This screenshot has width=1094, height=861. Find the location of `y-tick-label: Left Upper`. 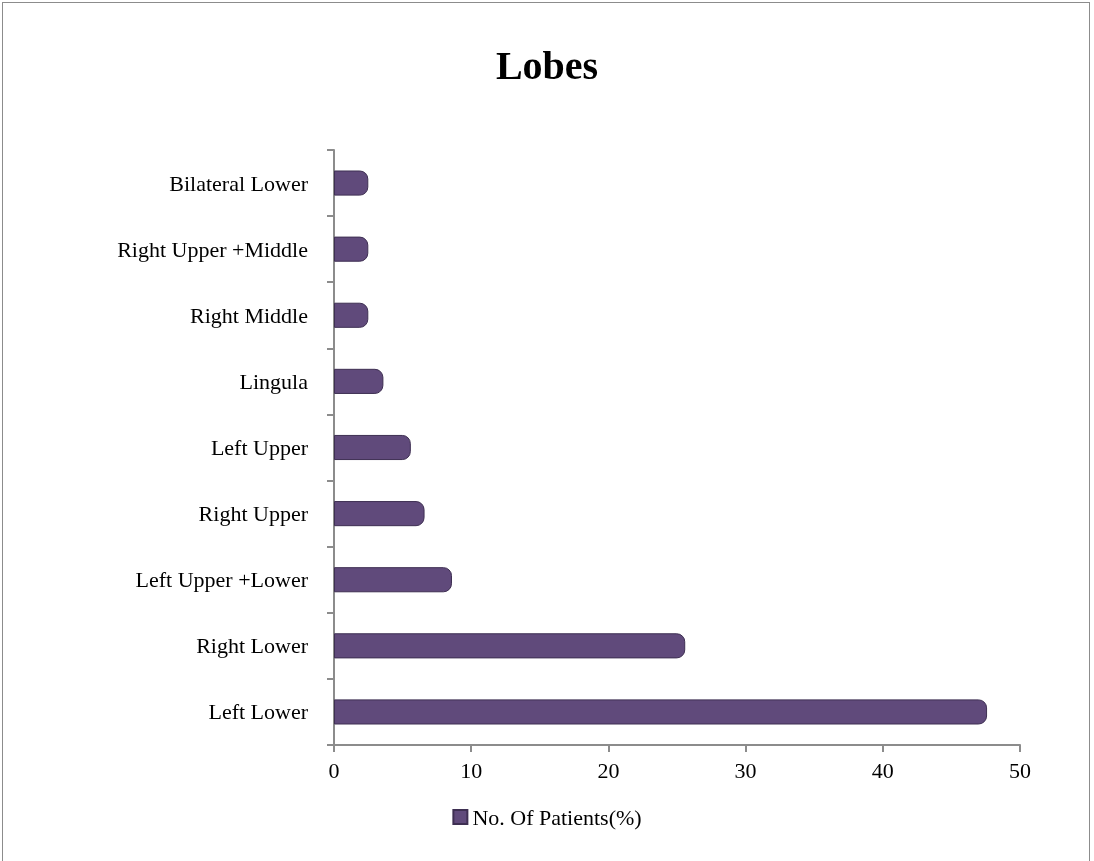

y-tick-label: Left Upper is located at coordinates (259, 447).